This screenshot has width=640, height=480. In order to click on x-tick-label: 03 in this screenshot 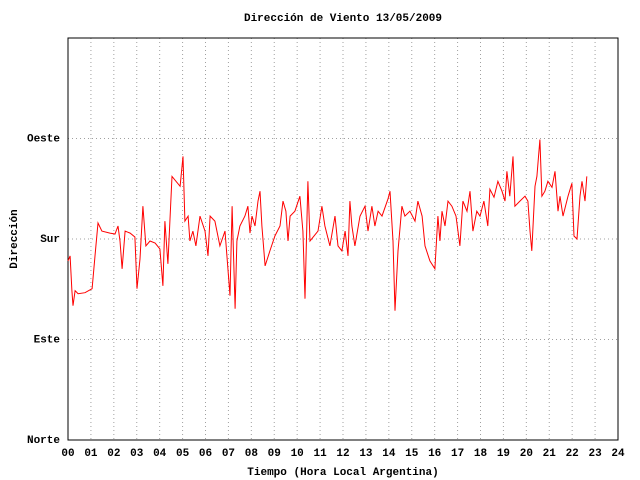, I will do `click(137, 454)`.